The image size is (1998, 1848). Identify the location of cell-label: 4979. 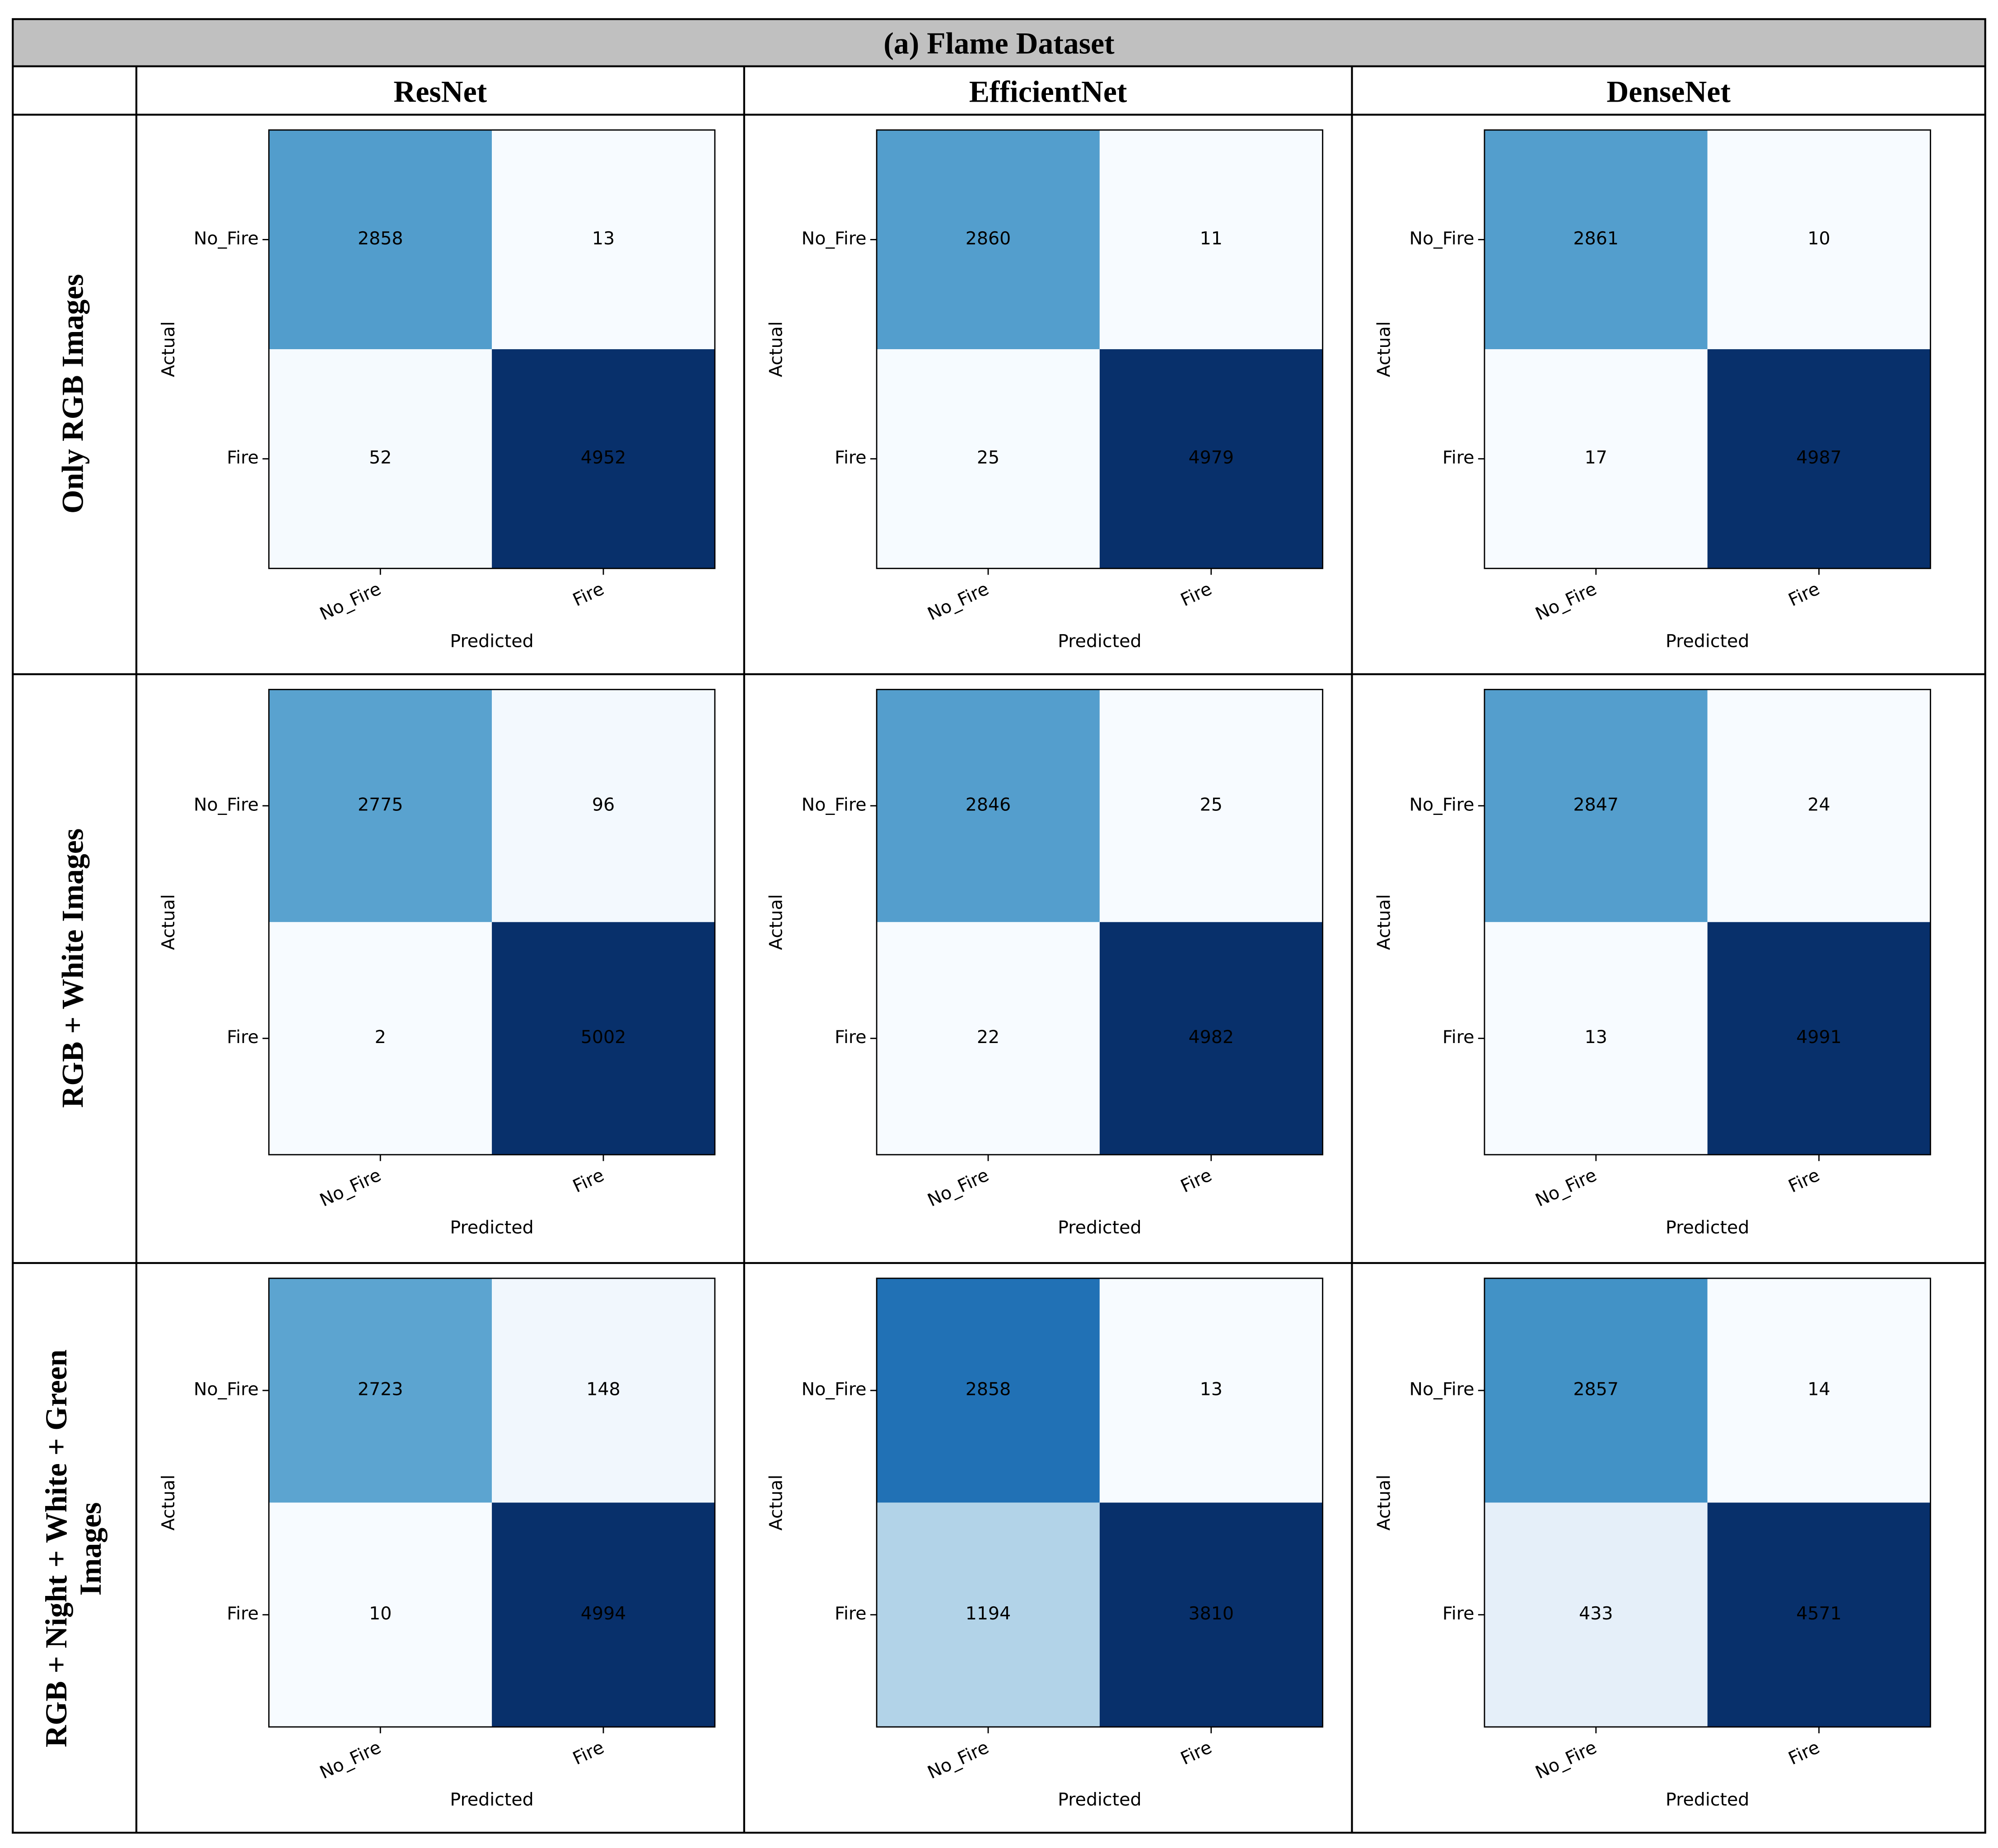
(1211, 458).